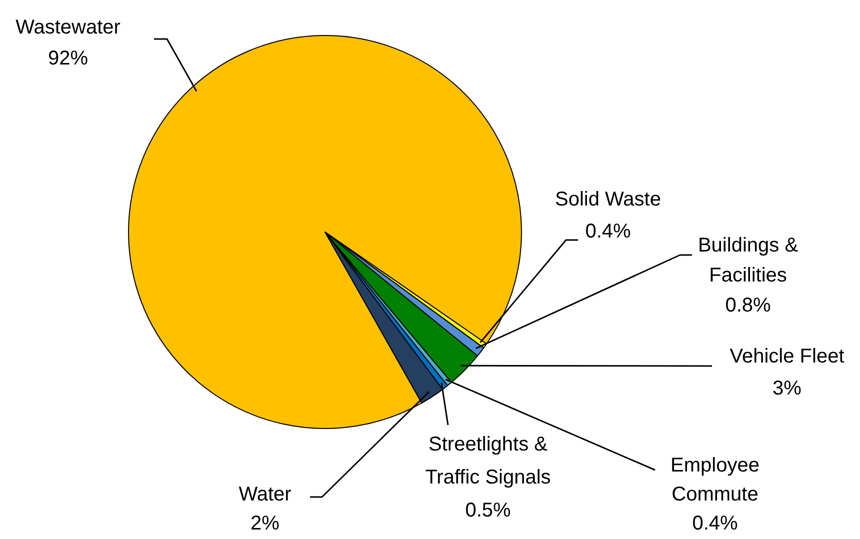 This screenshot has width=860, height=539. Describe the element at coordinates (715, 480) in the screenshot. I see `slice-label: Employee Commute` at that location.